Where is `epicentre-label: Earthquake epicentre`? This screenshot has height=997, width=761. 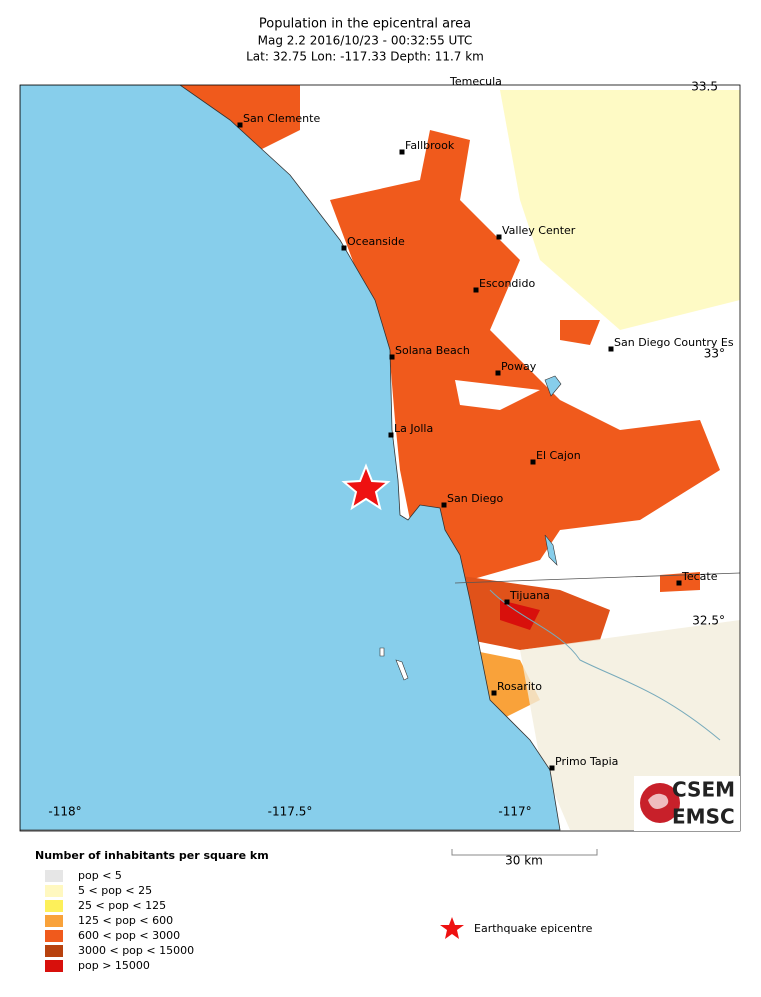 epicentre-label: Earthquake epicentre is located at coordinates (533, 928).